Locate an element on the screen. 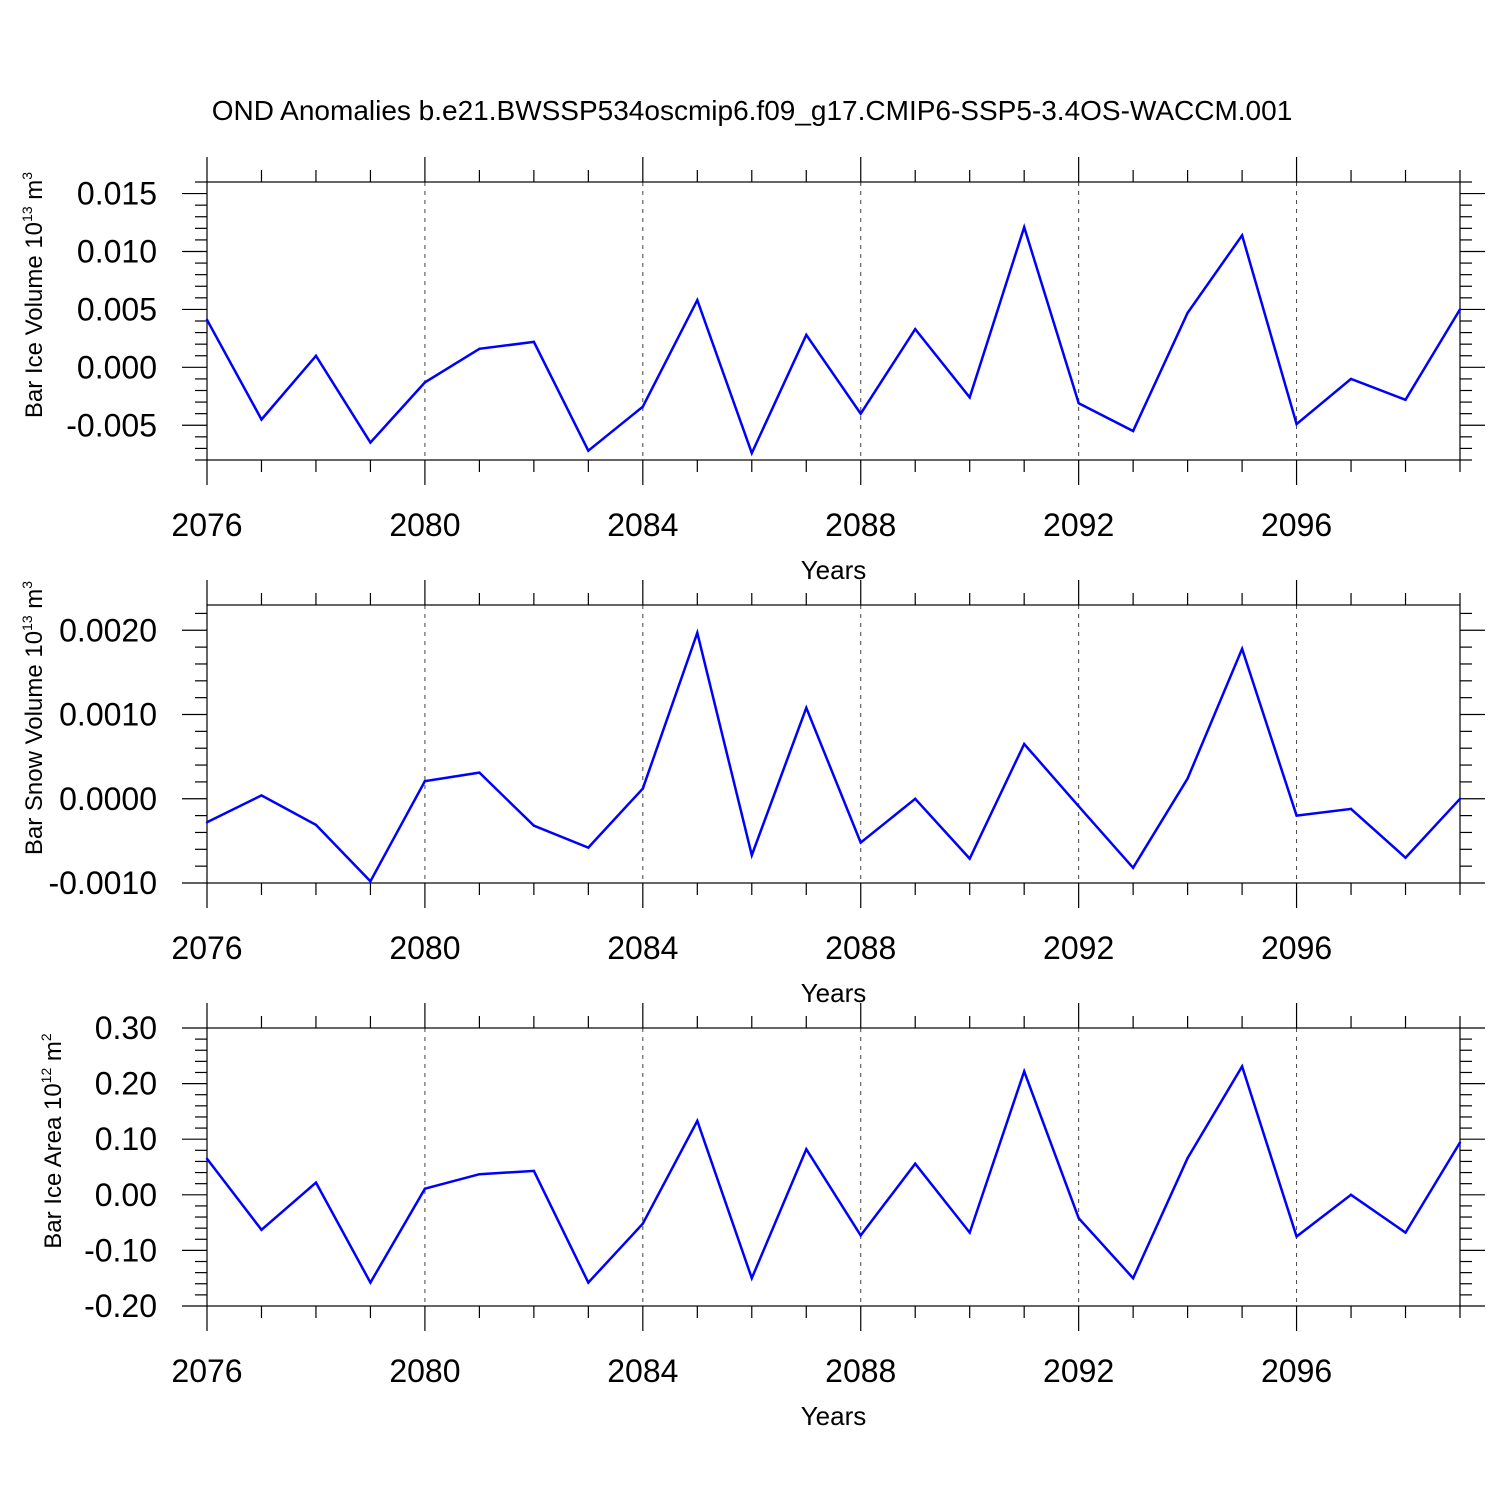 The width and height of the screenshot is (1500, 1500). y-axis-title: Bar Ice Area 1012 m2 is located at coordinates (52, 1141).